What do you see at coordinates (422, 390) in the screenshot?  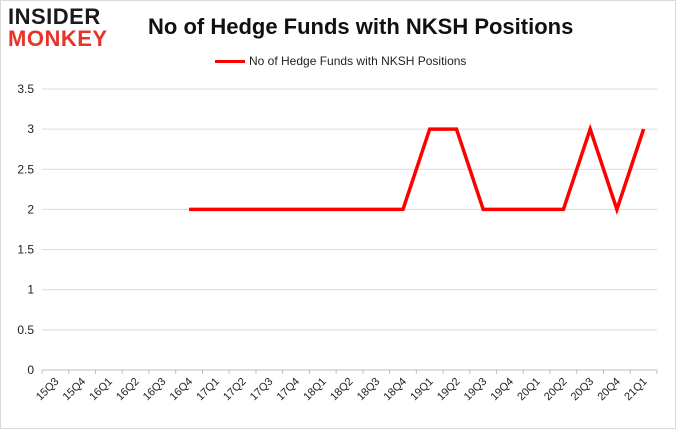 I see `x-tick-label: 19Q1` at bounding box center [422, 390].